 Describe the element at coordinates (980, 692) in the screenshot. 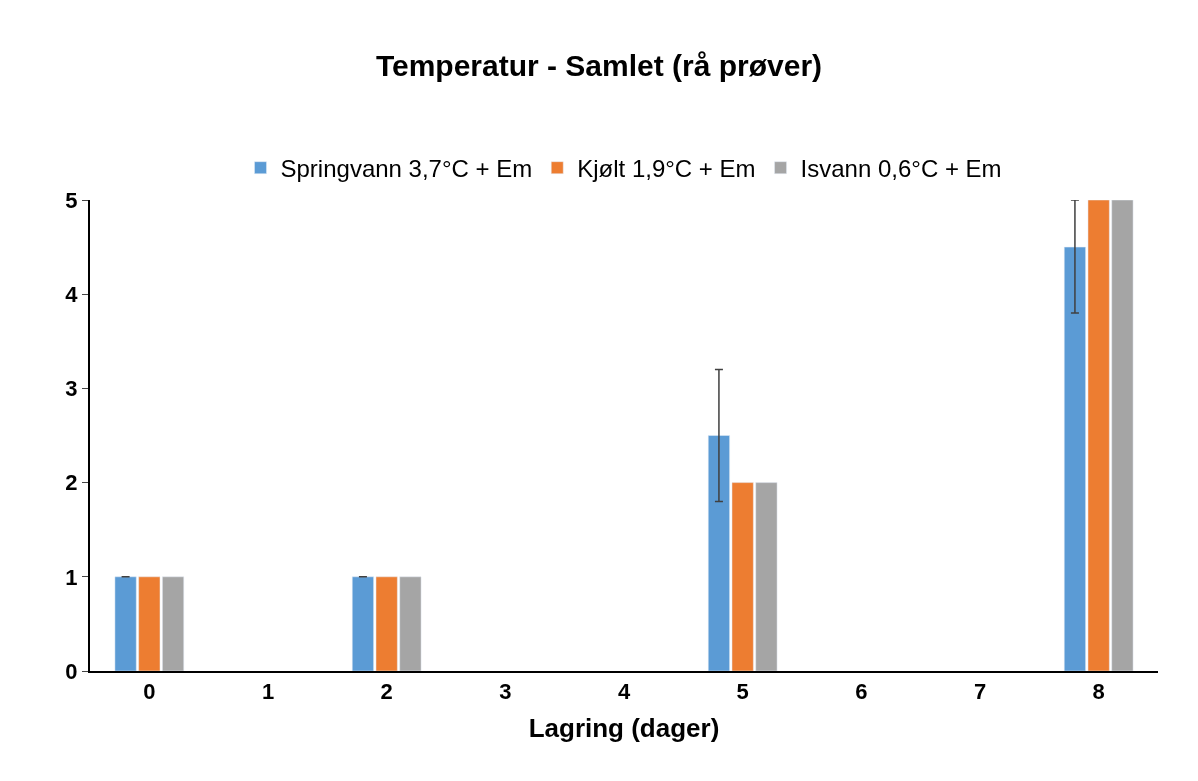

I see `x-tick-label: 7` at that location.